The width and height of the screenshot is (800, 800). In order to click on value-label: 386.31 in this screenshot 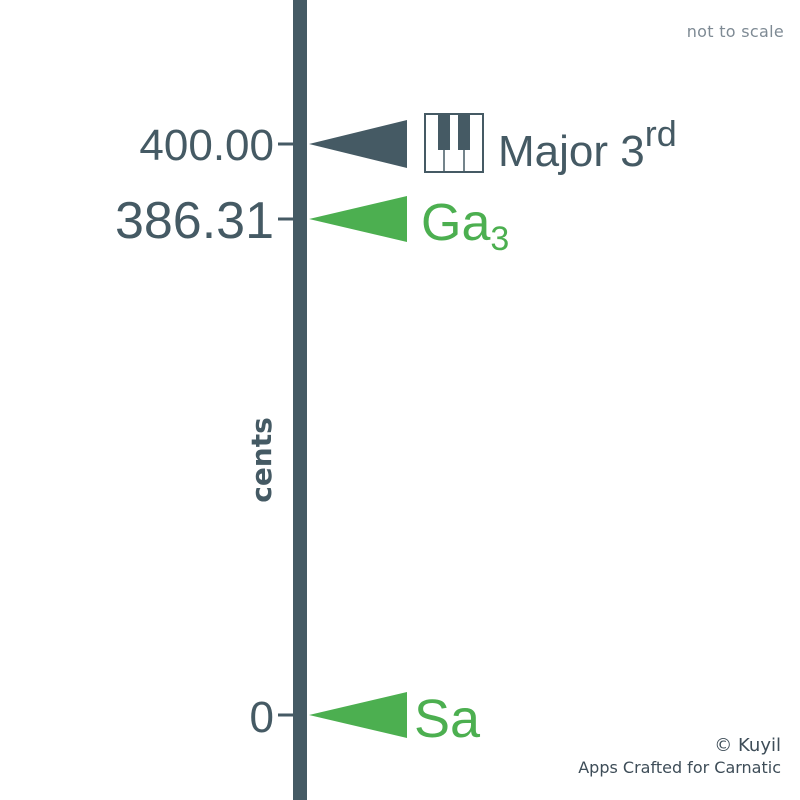, I will do `click(194, 221)`.